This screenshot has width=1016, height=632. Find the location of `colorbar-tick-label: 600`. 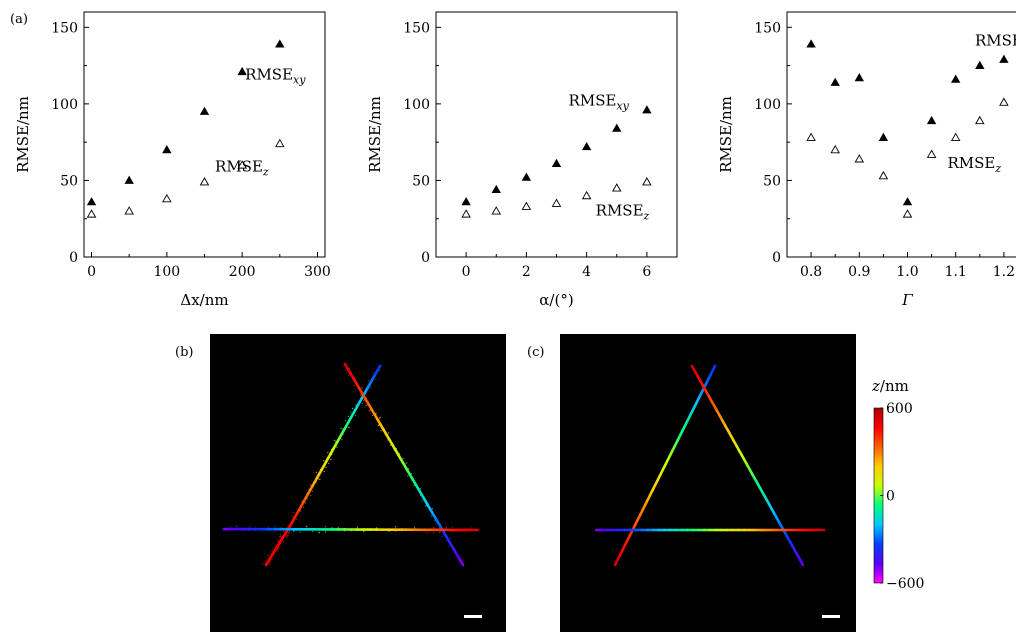

colorbar-tick-label: 600 is located at coordinates (899, 409).